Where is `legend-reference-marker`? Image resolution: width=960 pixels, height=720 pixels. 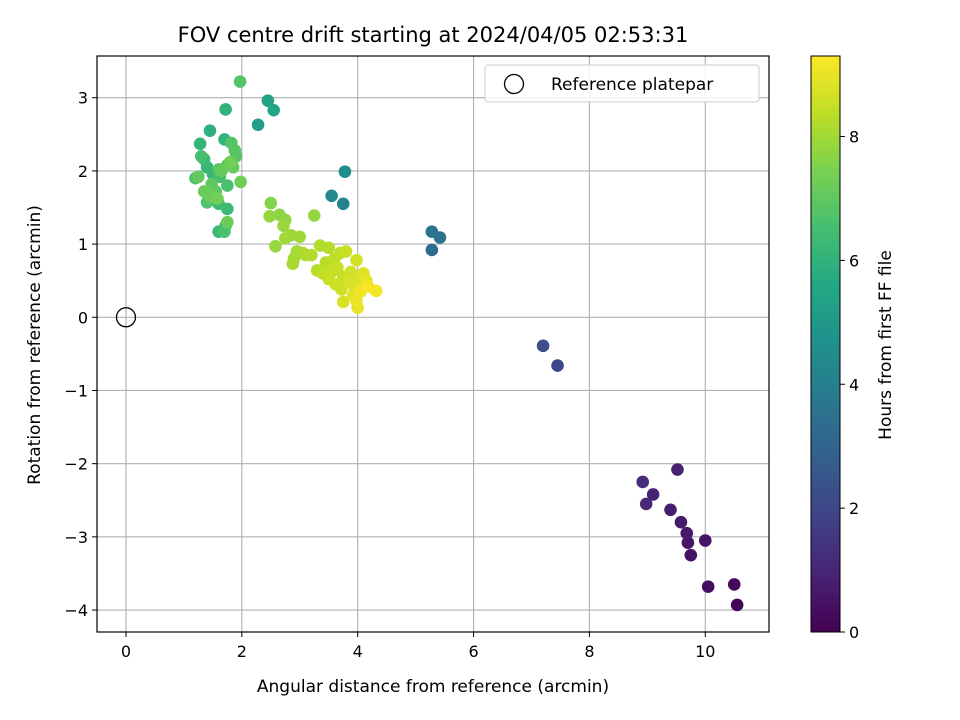
legend-reference-marker is located at coordinates (514, 84).